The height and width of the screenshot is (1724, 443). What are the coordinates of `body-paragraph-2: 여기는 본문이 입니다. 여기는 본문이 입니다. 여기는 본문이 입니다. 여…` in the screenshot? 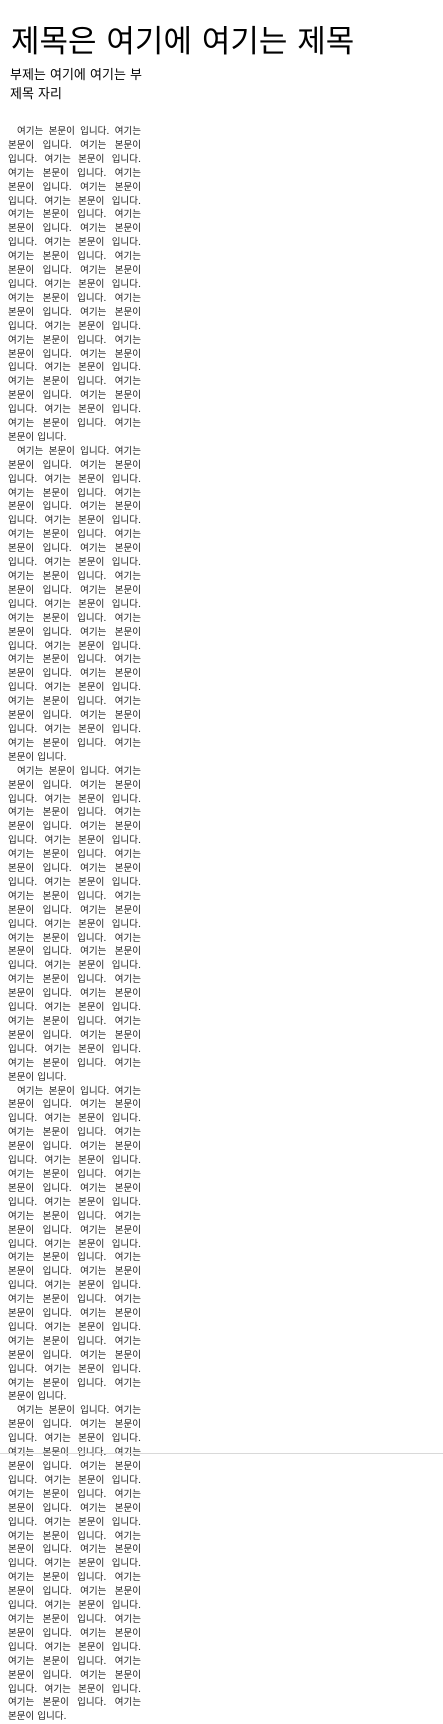 It's located at (74, 604).